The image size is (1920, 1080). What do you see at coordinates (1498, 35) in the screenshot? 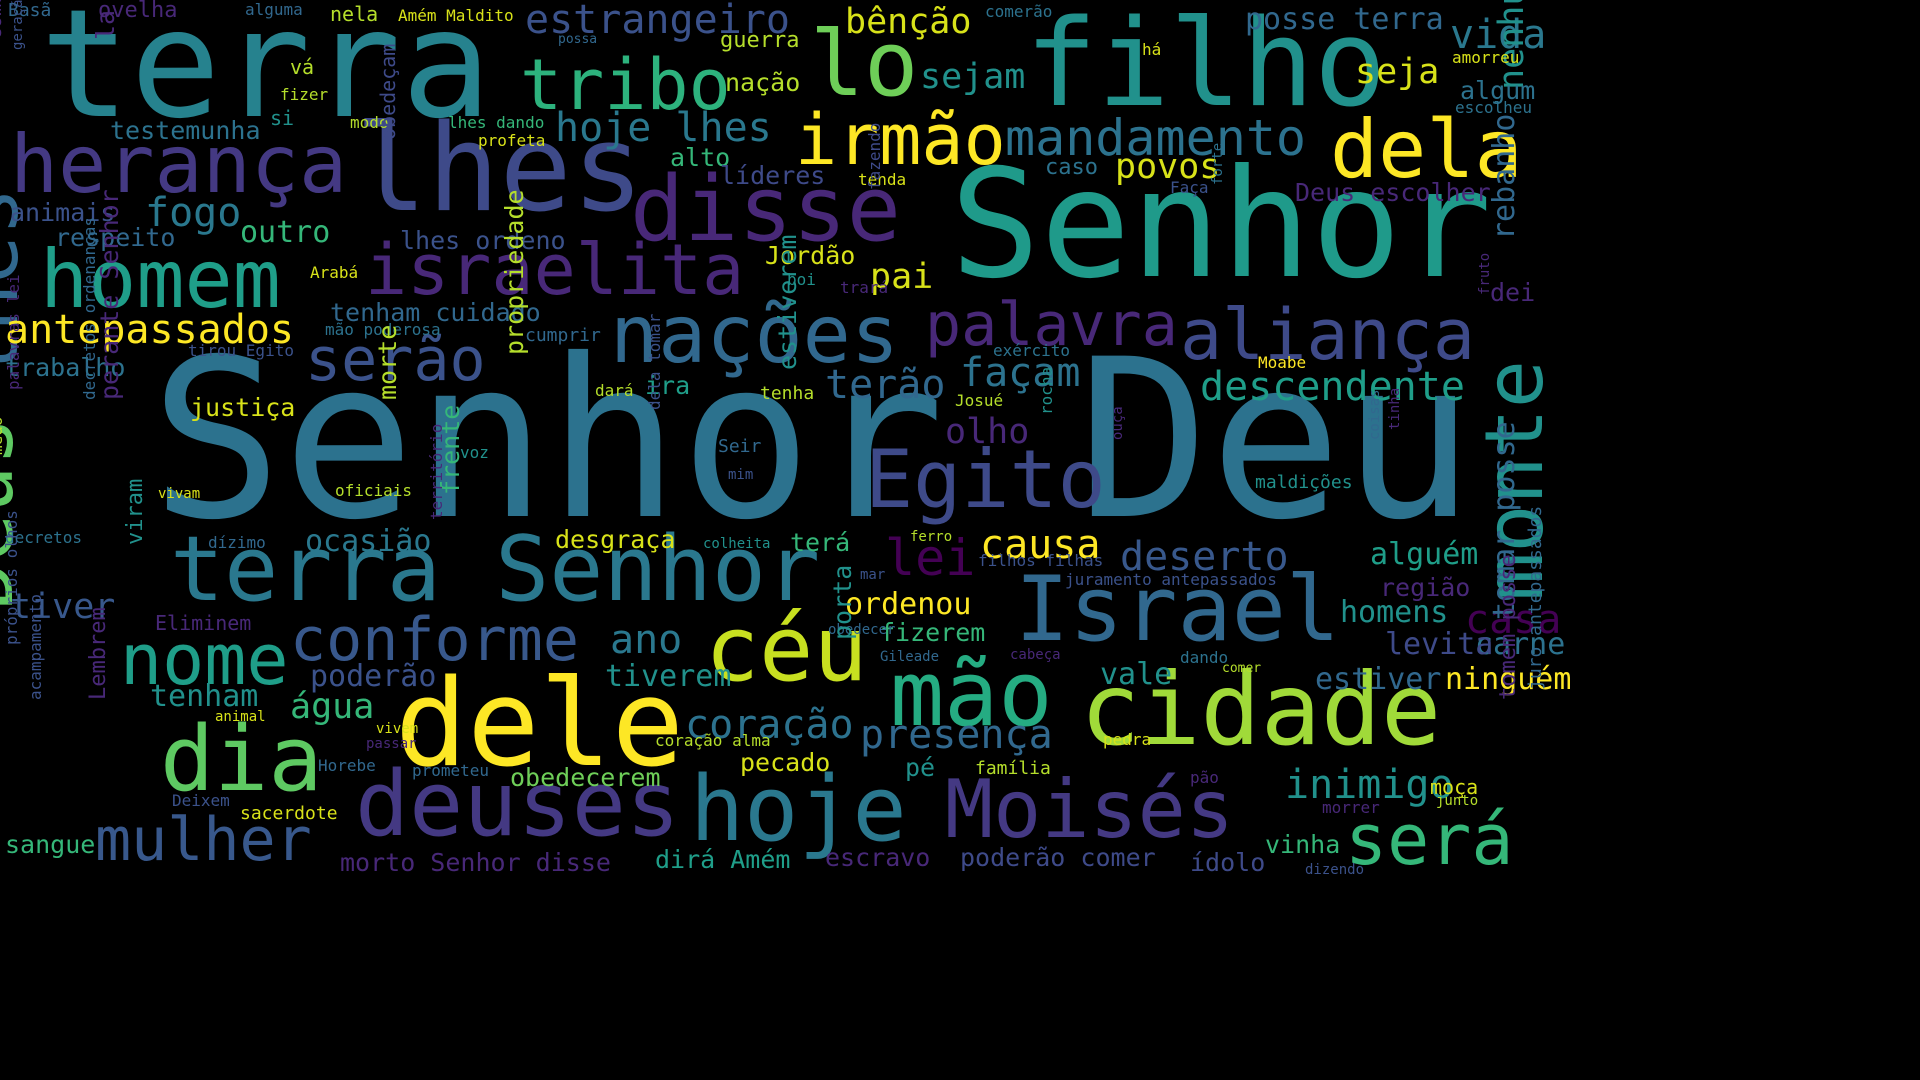
I see `cloud-word: vida` at bounding box center [1498, 35].